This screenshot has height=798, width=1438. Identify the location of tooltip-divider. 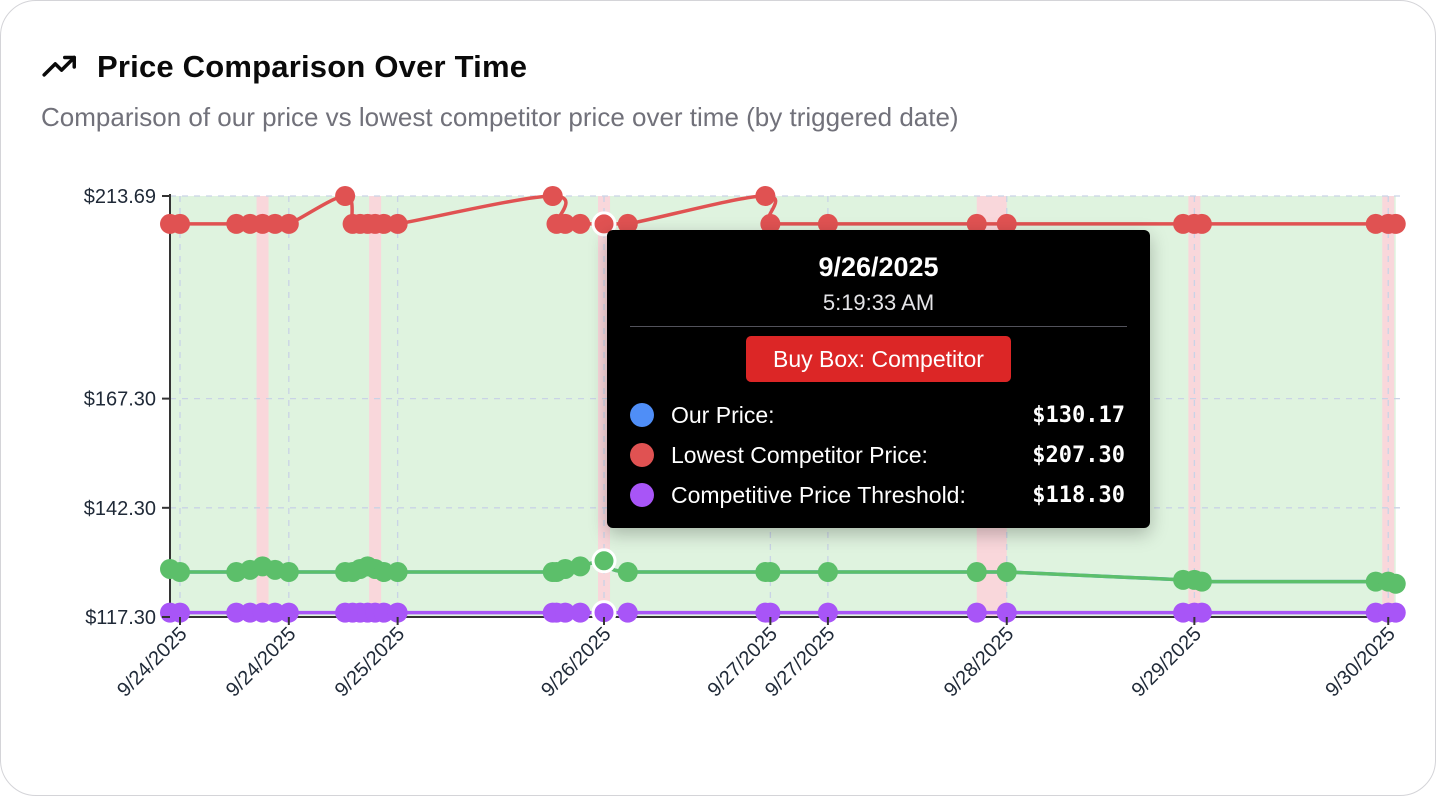
(878, 326).